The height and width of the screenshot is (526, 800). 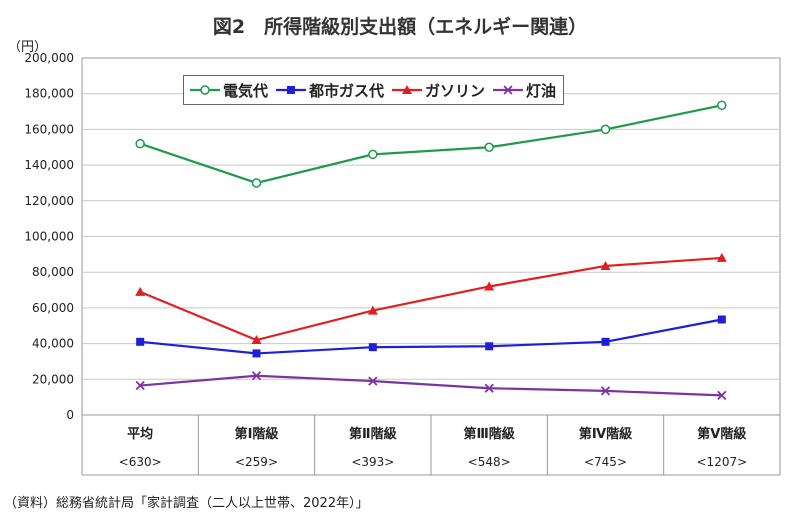 What do you see at coordinates (53, 308) in the screenshot?
I see `y-tick-label: 60,000` at bounding box center [53, 308].